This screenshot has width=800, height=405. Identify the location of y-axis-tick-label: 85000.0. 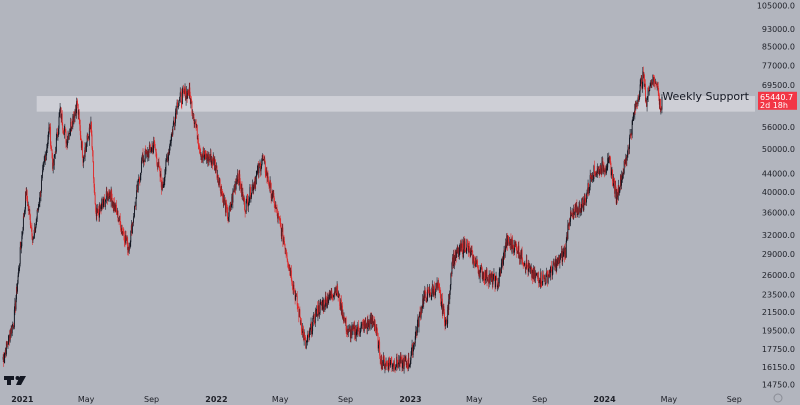
(778, 46).